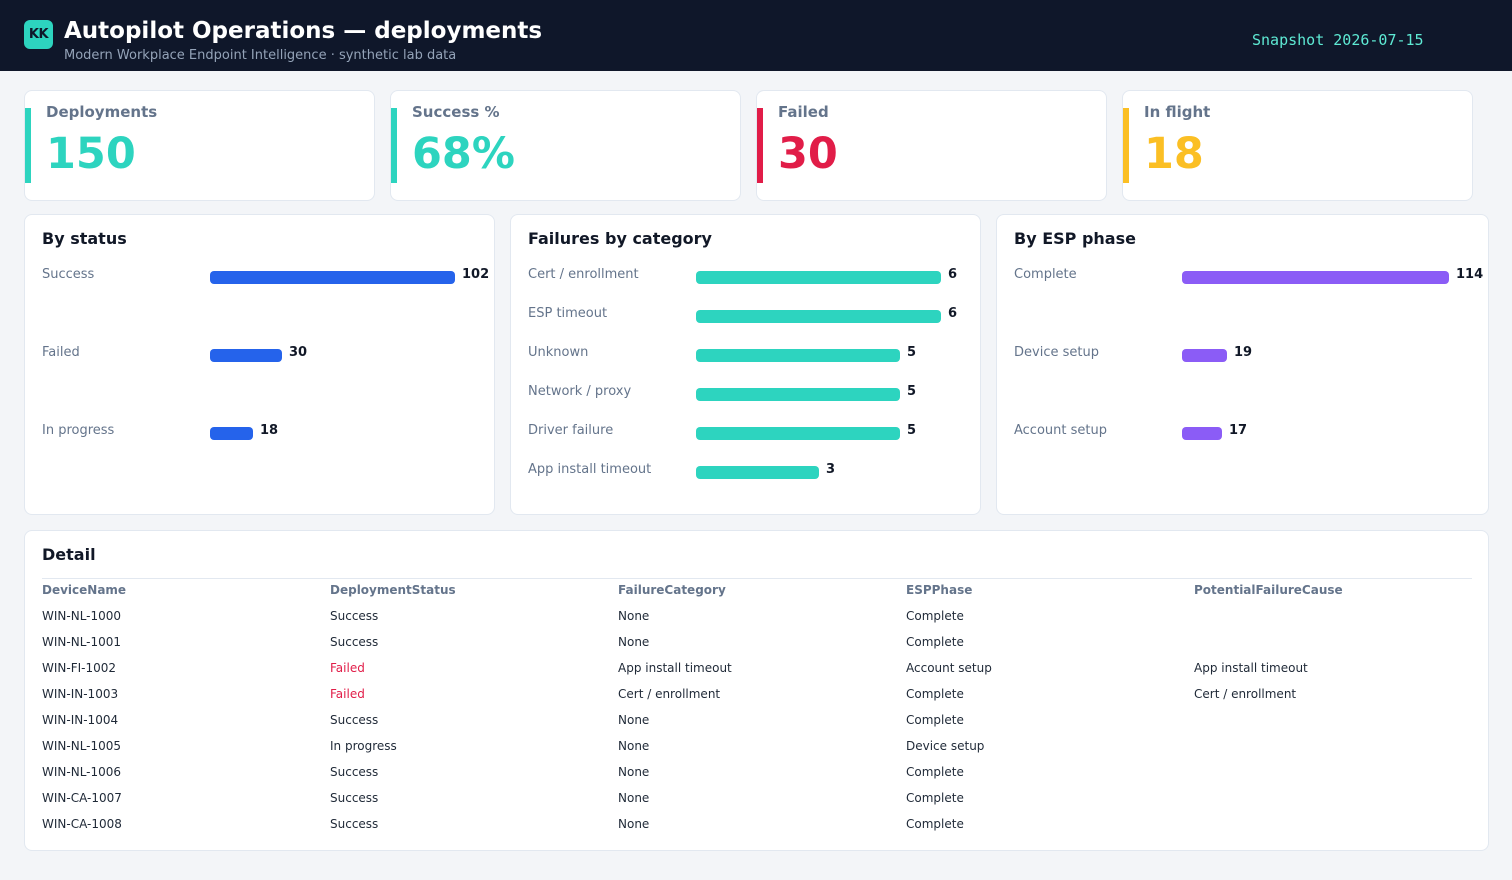  I want to click on table-row: WIN-CA-1007 Success None Complete, so click(757, 800).